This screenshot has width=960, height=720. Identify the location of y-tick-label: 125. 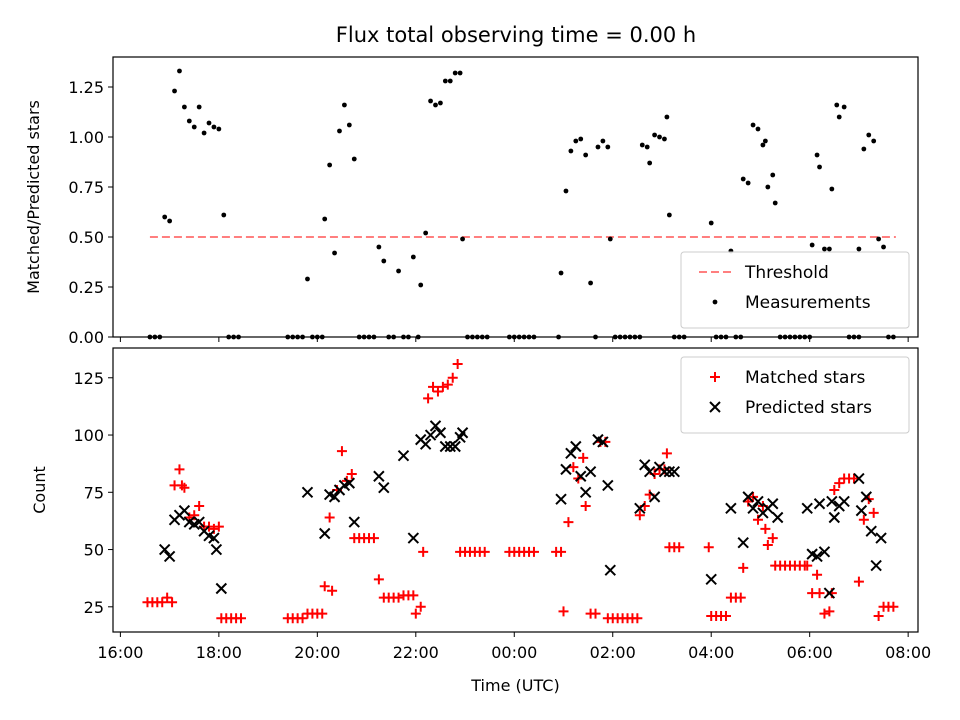
(88, 378).